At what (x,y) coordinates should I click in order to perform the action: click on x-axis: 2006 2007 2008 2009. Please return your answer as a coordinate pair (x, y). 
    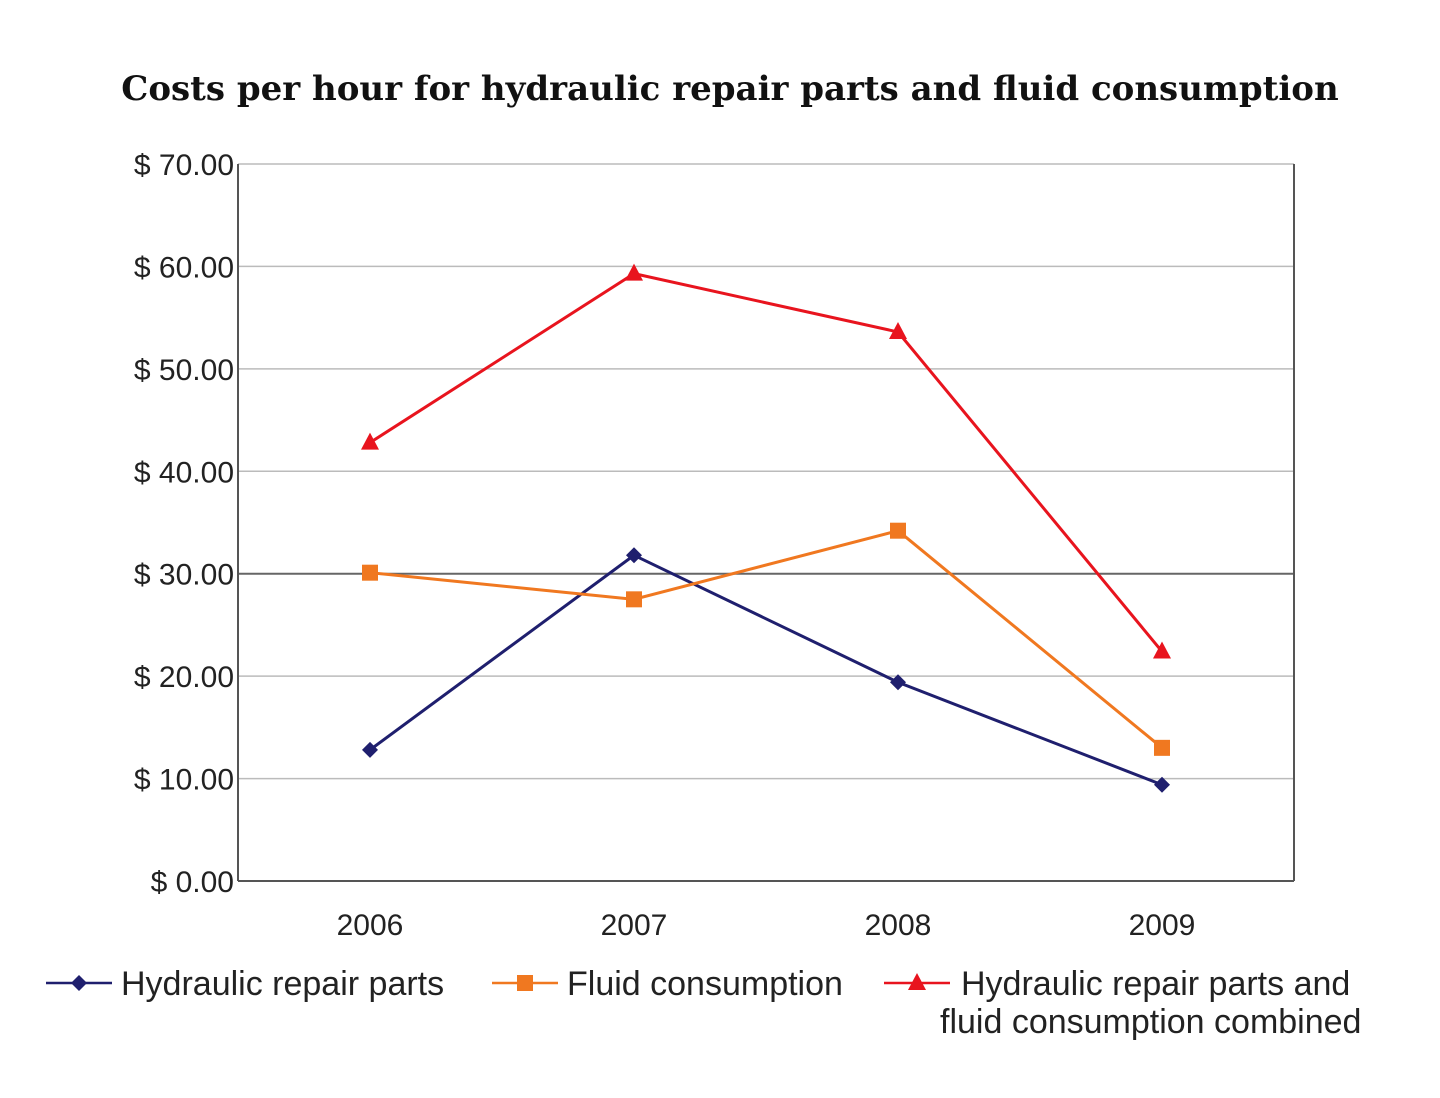
    Looking at the image, I should click on (766, 925).